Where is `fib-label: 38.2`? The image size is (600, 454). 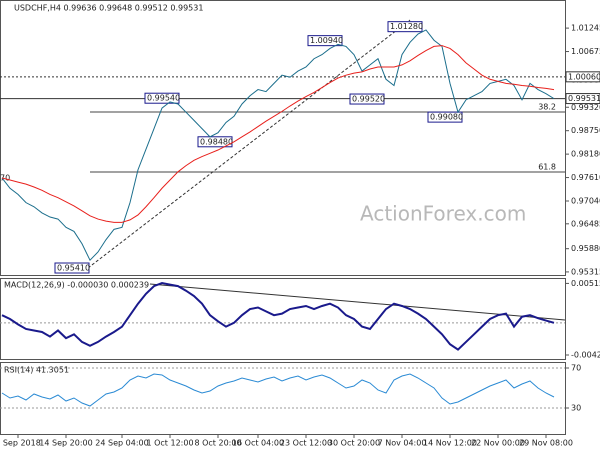
fib-label: 38.2 is located at coordinates (547, 107).